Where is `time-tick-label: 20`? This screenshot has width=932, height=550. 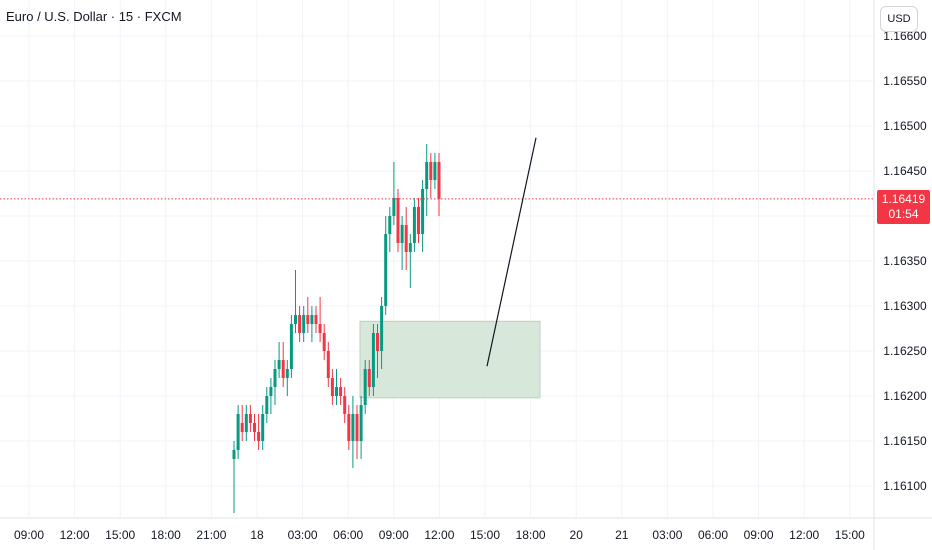
time-tick-label: 20 is located at coordinates (577, 535).